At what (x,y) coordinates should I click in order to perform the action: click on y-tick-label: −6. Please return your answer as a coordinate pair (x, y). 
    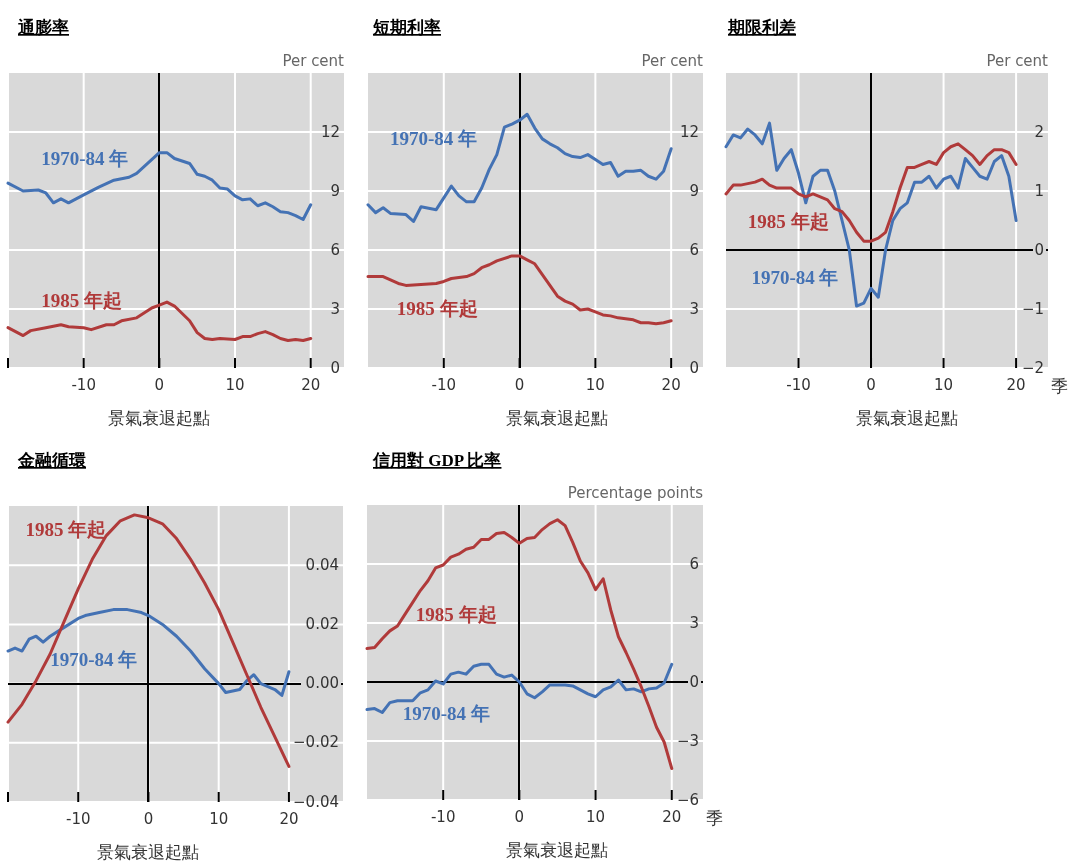
    Looking at the image, I should click on (687, 799).